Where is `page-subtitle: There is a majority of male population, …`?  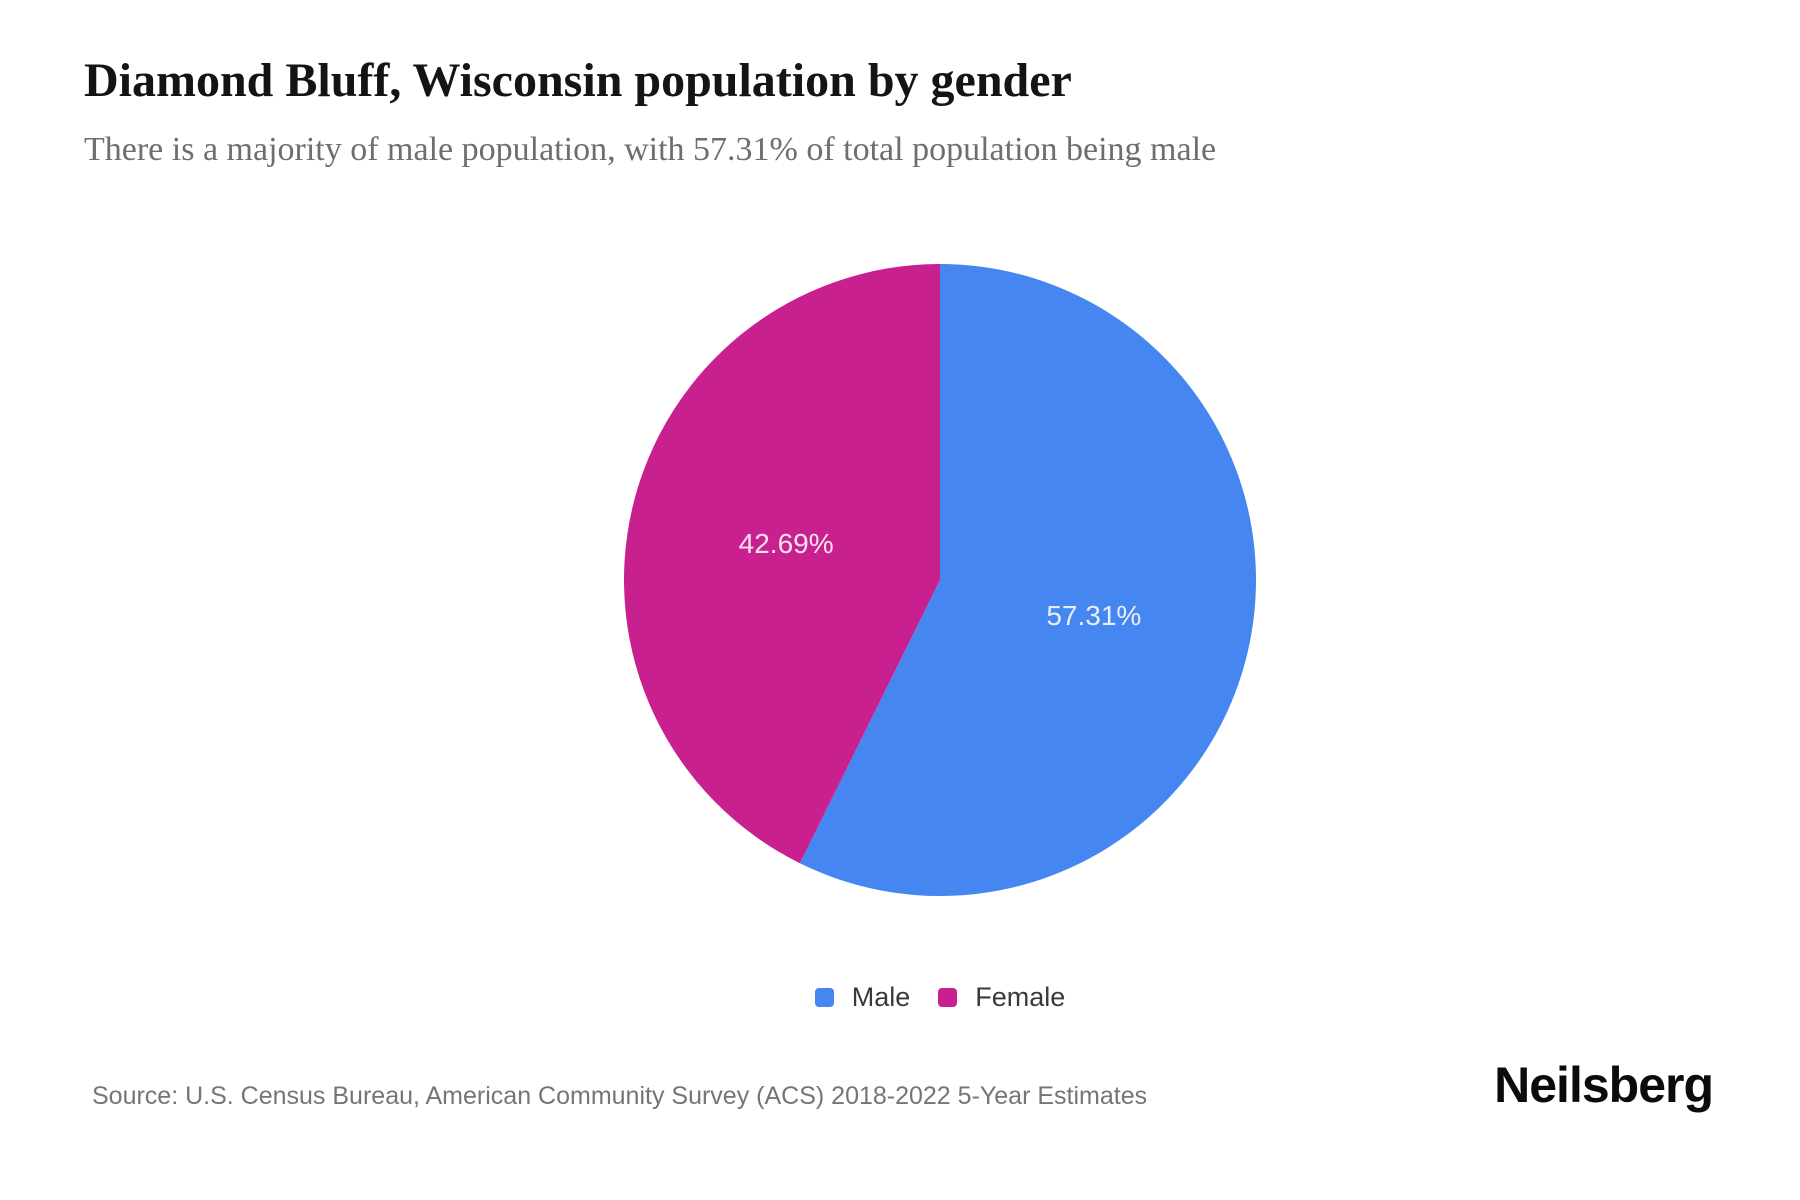
page-subtitle: There is a majority of male population, … is located at coordinates (650, 149).